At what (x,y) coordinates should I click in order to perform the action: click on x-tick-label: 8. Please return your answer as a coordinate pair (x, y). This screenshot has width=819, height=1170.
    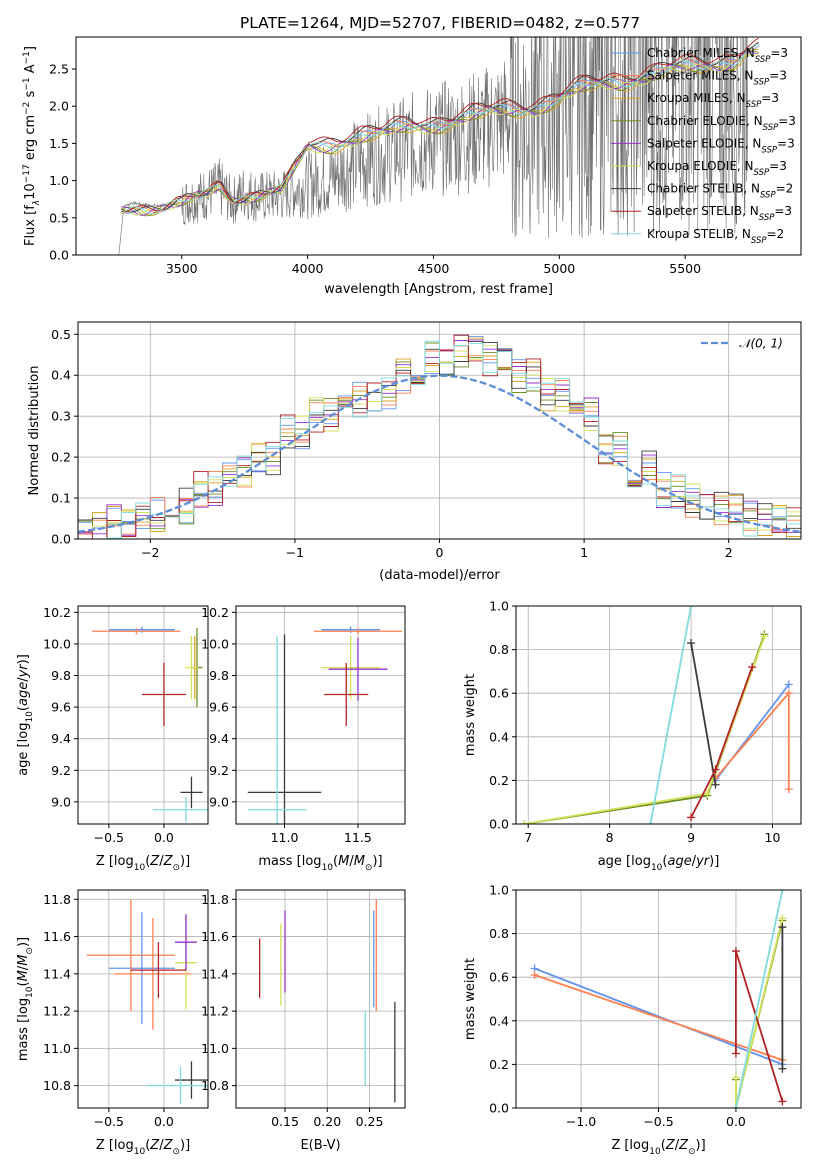
    Looking at the image, I should click on (610, 837).